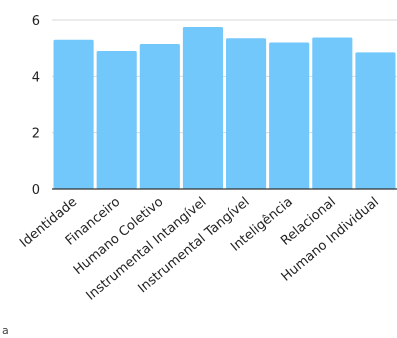 The width and height of the screenshot is (397, 338). What do you see at coordinates (36, 77) in the screenshot?
I see `y-tick-label-4: 4` at bounding box center [36, 77].